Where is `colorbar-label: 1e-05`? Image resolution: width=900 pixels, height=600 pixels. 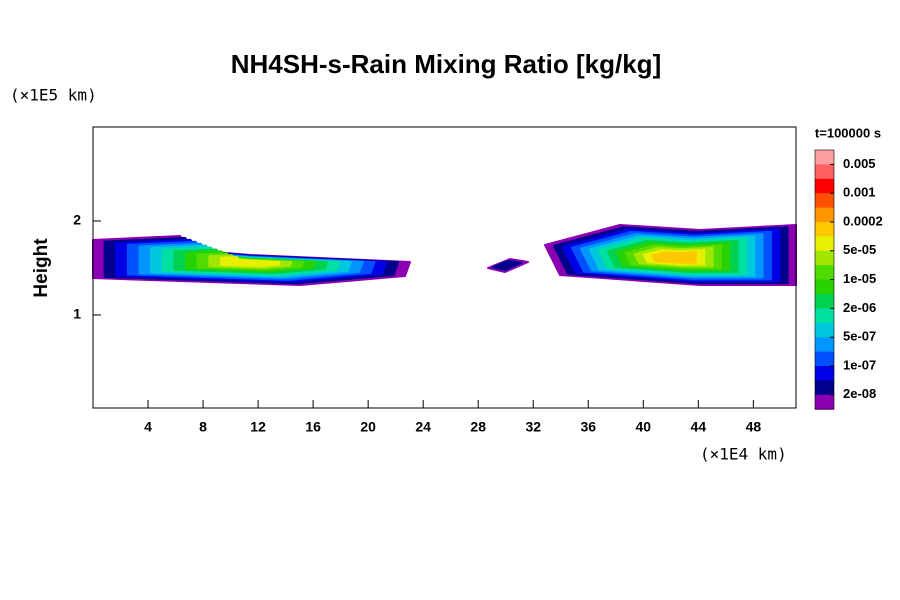 colorbar-label: 1e-05 is located at coordinates (859, 278).